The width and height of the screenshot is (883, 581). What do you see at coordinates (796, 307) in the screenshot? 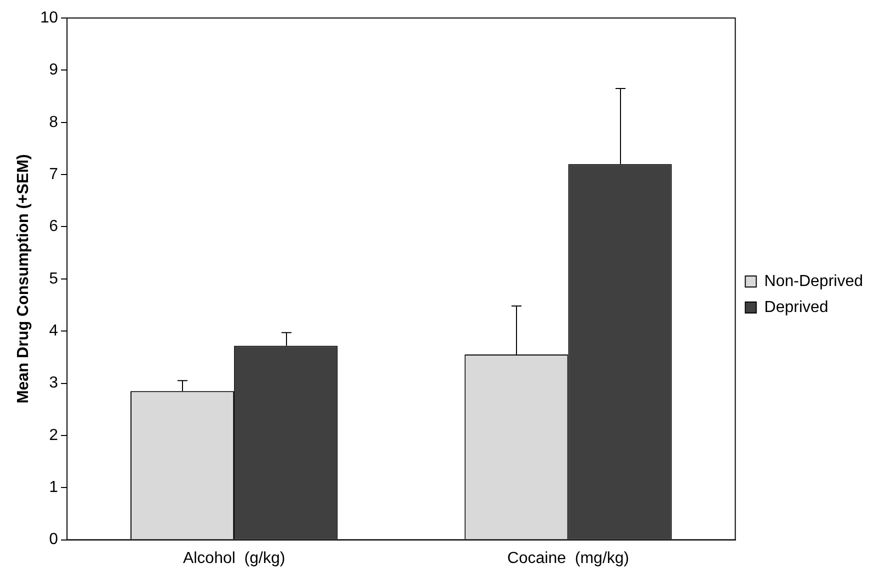
I see `legend-label: Deprived` at bounding box center [796, 307].